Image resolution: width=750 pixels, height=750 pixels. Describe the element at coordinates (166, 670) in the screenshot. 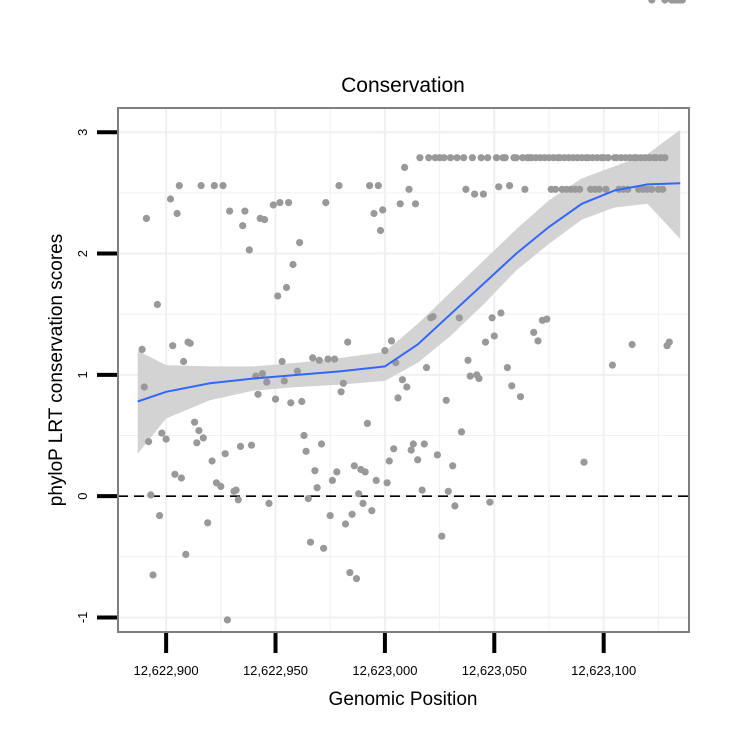

I see `x-tick-label: 12,622,900` at that location.